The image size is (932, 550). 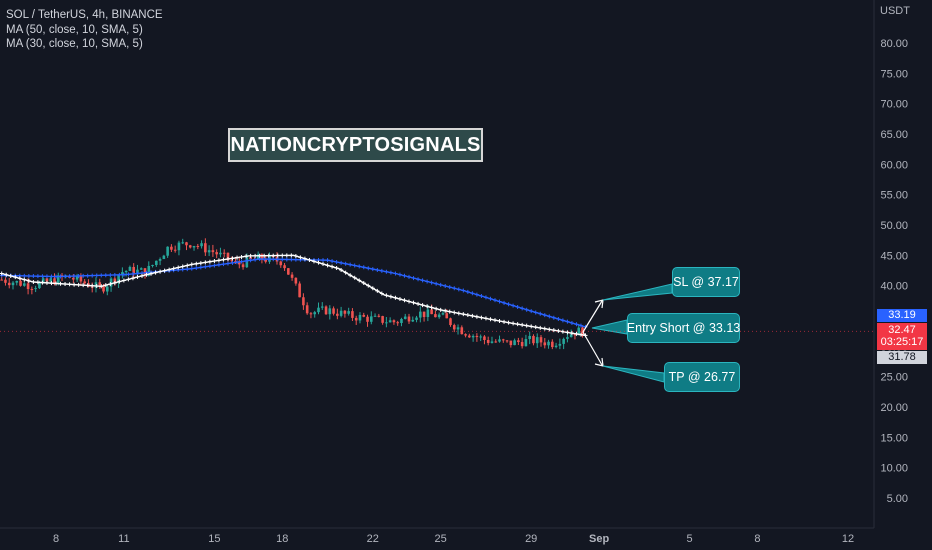 I want to click on tp-callout-tail, so click(x=633, y=374).